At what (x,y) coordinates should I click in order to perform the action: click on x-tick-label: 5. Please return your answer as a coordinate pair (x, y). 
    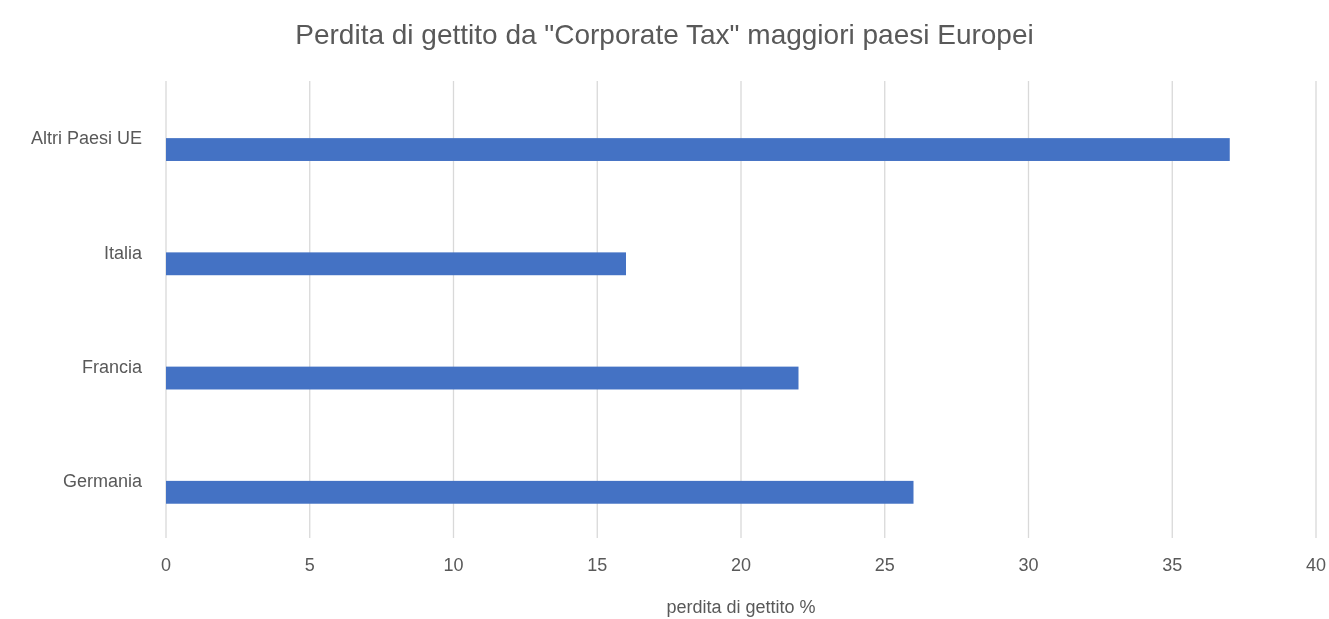
    Looking at the image, I should click on (309, 565).